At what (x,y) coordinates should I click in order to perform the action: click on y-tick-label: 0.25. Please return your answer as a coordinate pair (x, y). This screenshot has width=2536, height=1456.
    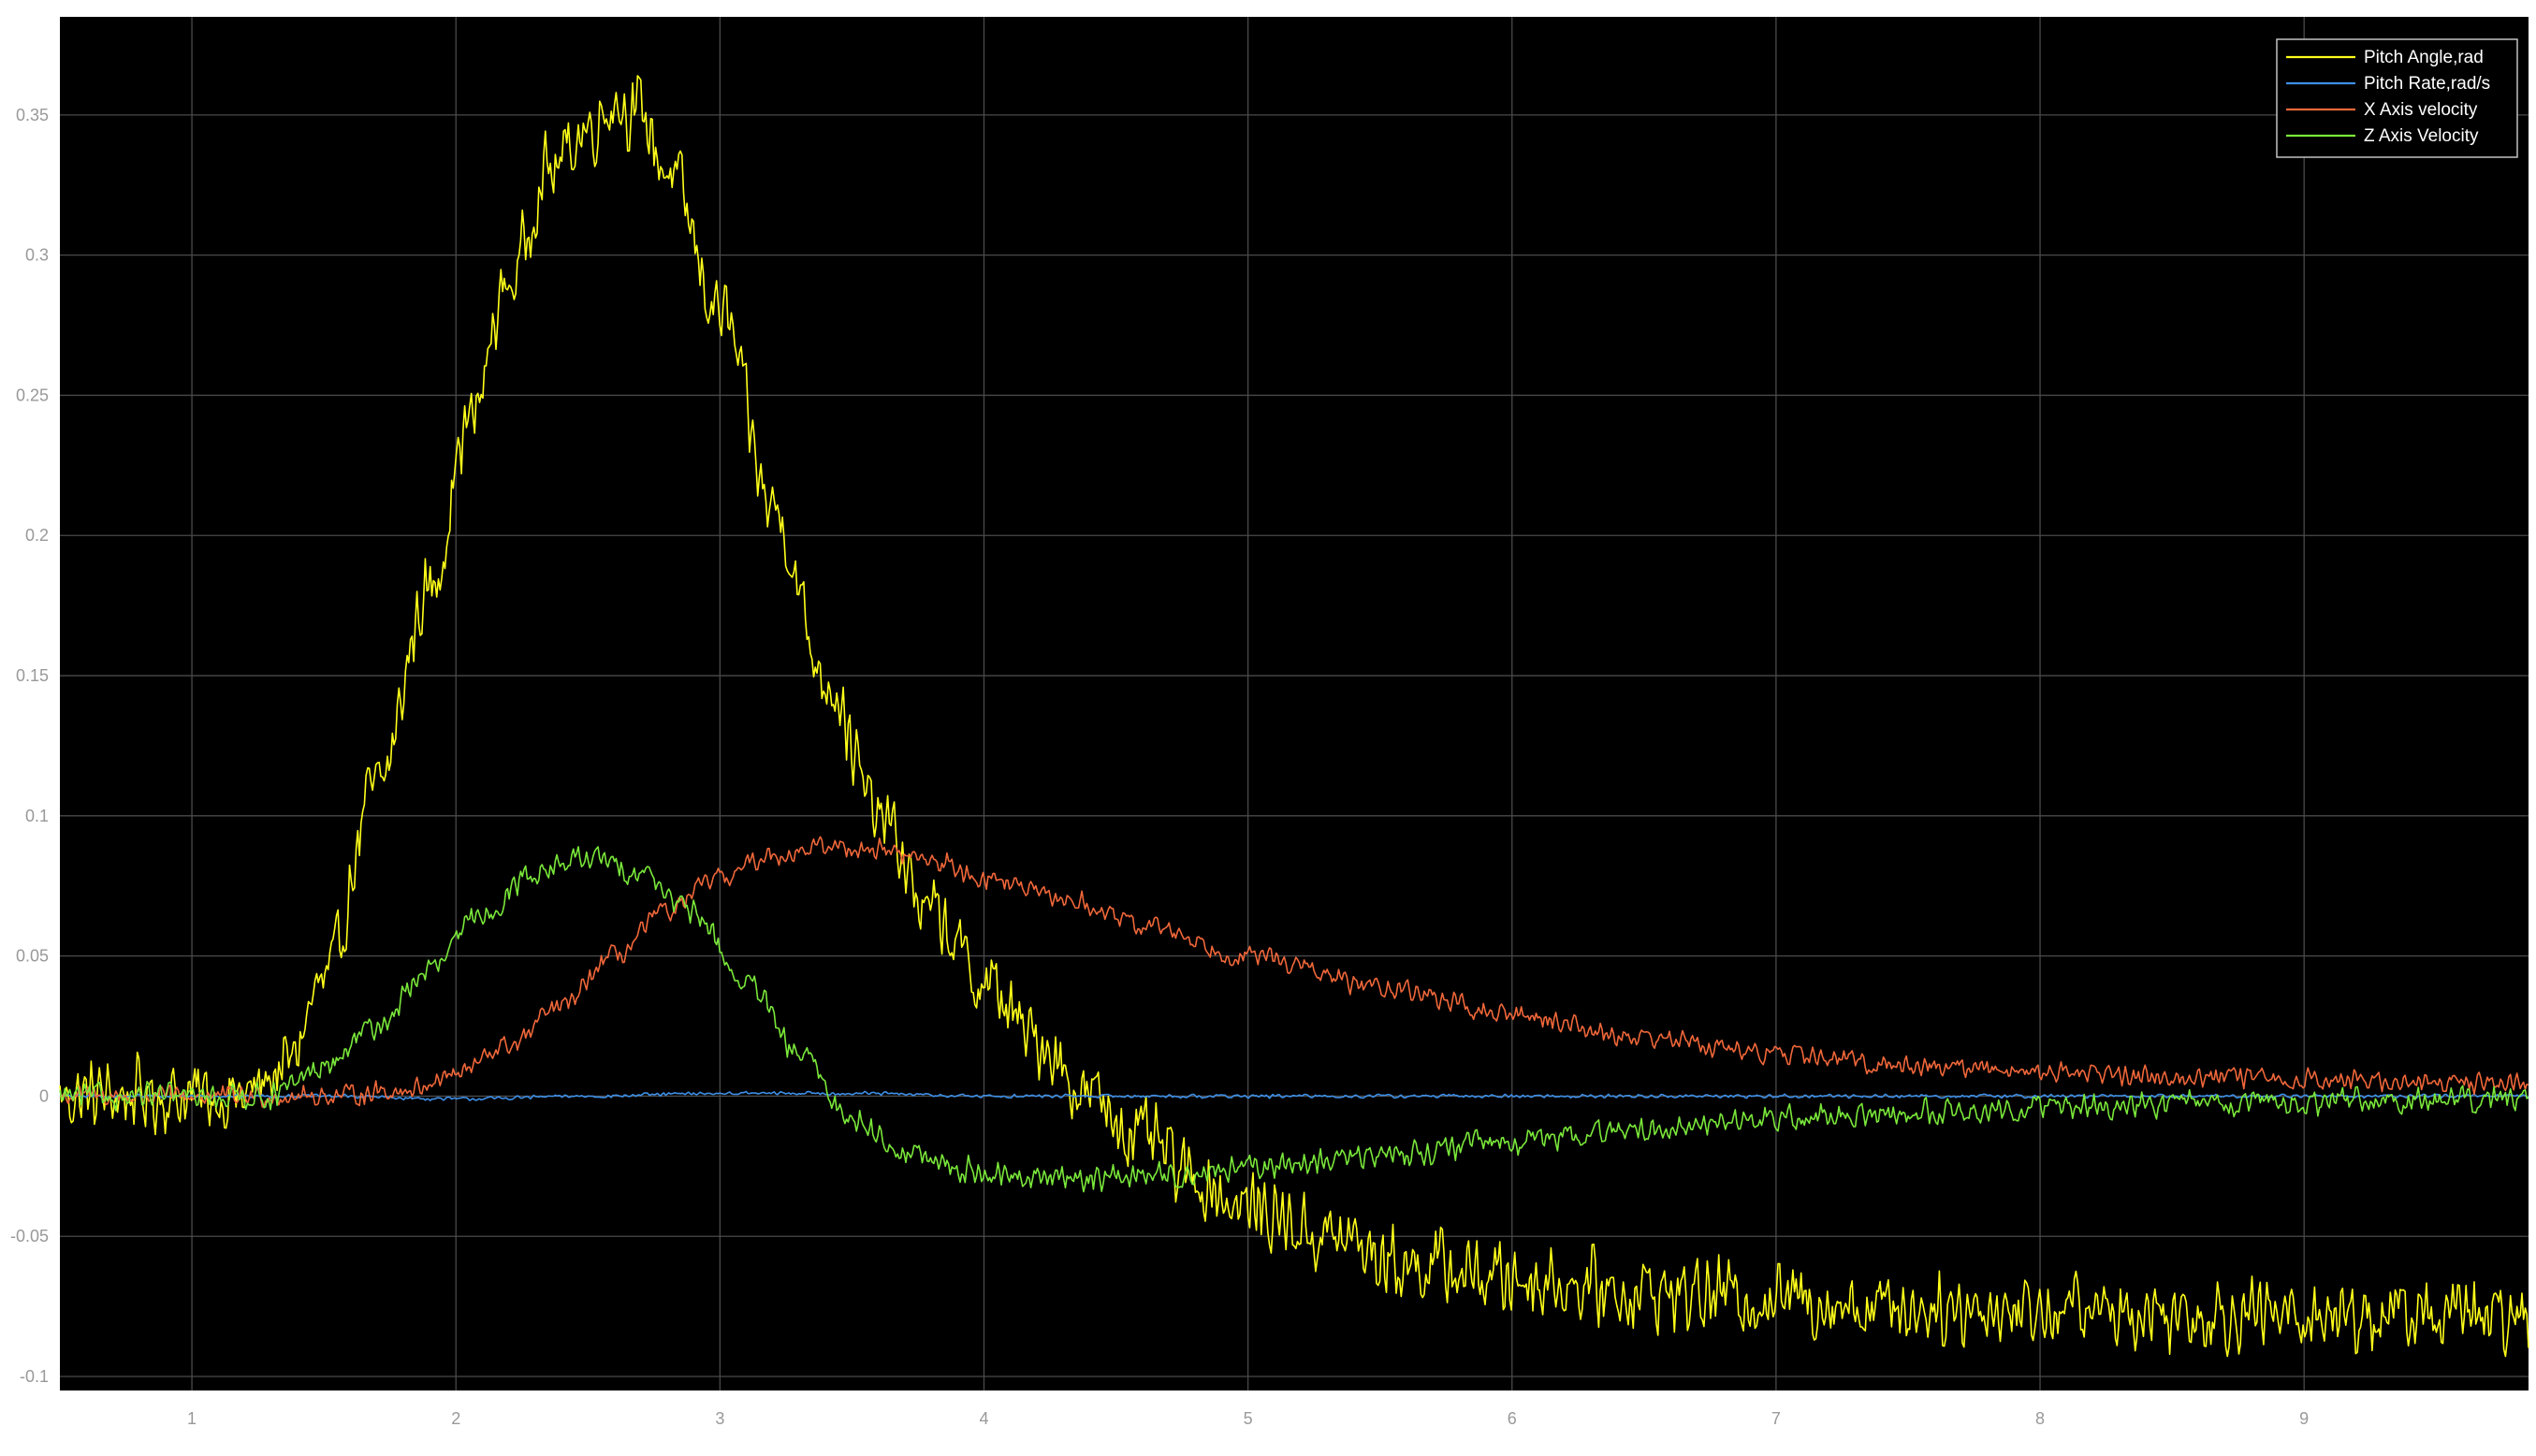
    Looking at the image, I should click on (32, 395).